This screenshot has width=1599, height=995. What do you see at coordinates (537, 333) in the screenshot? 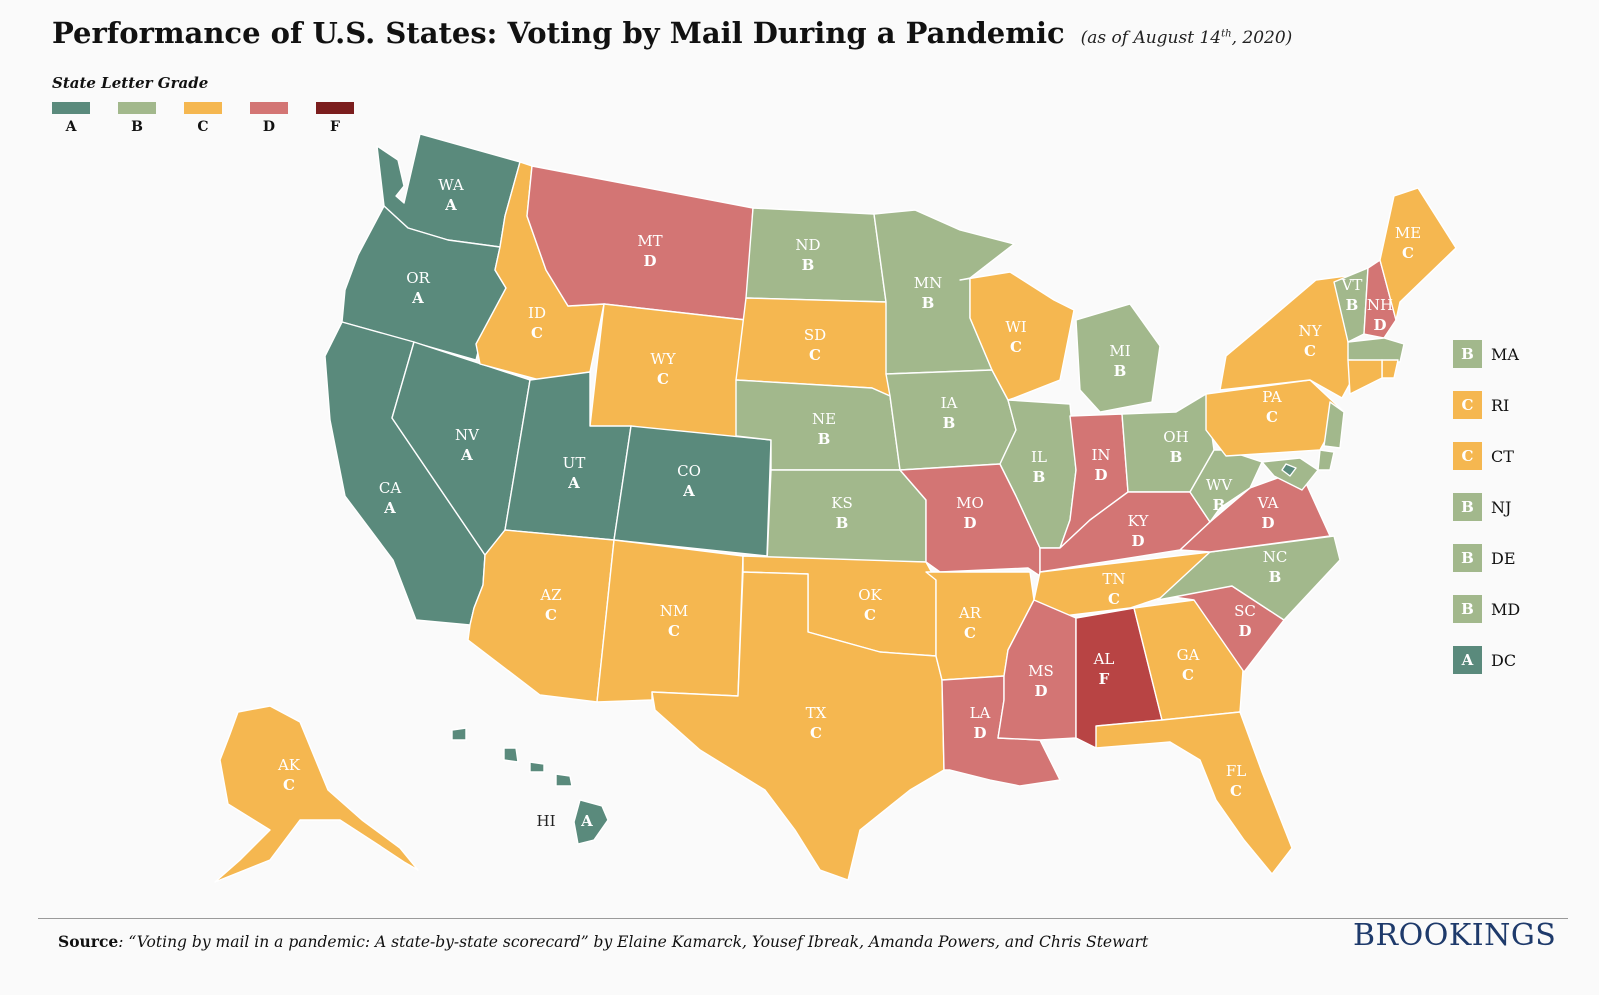
I see `state-grade-id: C` at bounding box center [537, 333].